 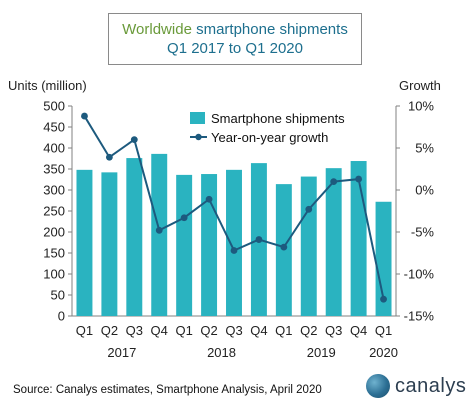 I want to click on canalys-logo: canalys, so click(x=416, y=386).